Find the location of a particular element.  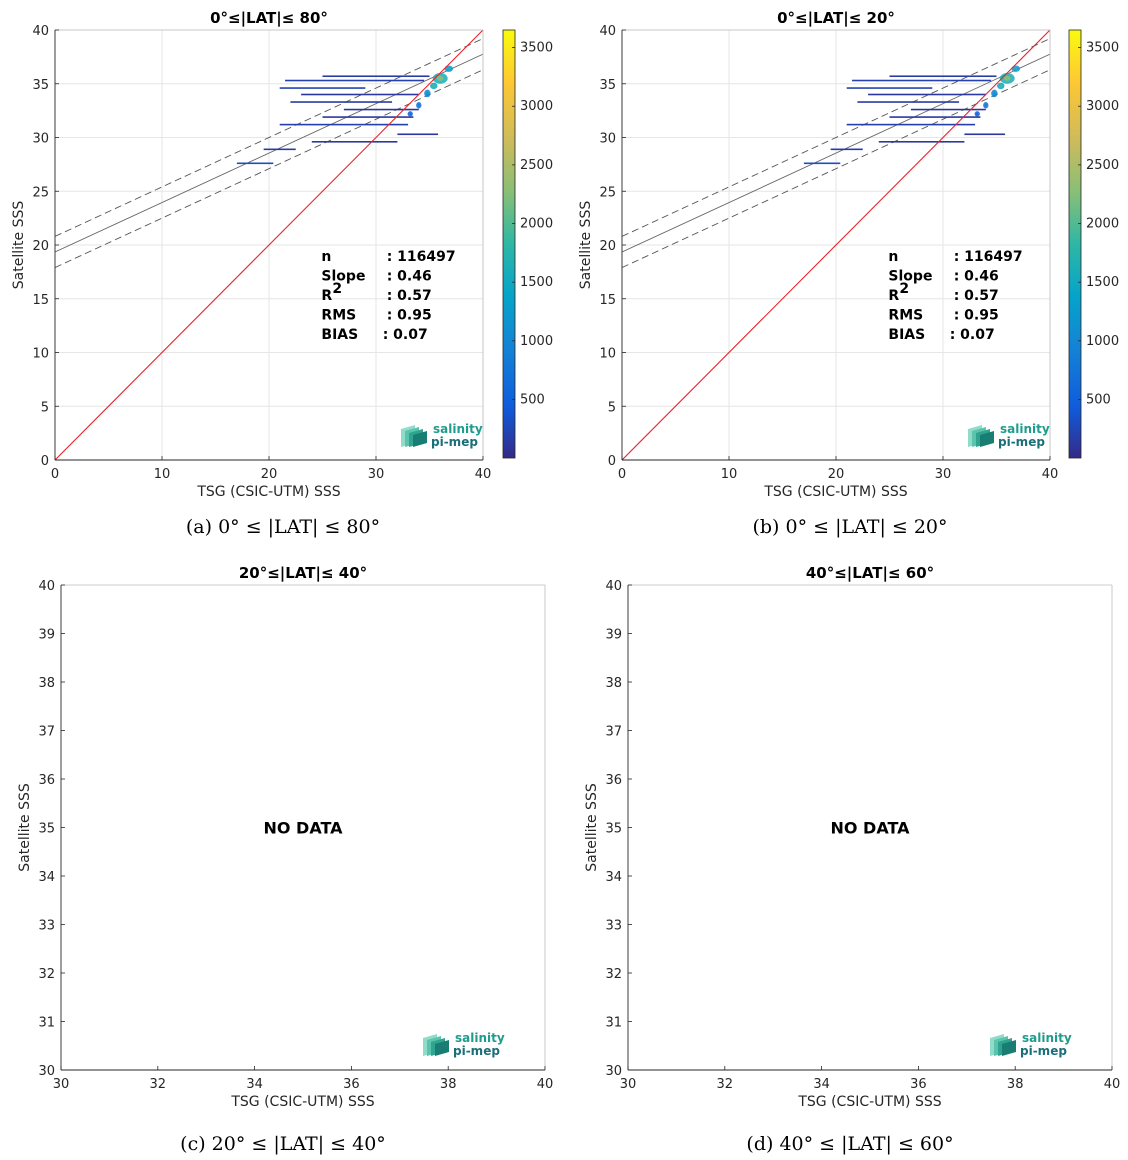

y-tick-label: 40 is located at coordinates (607, 31).